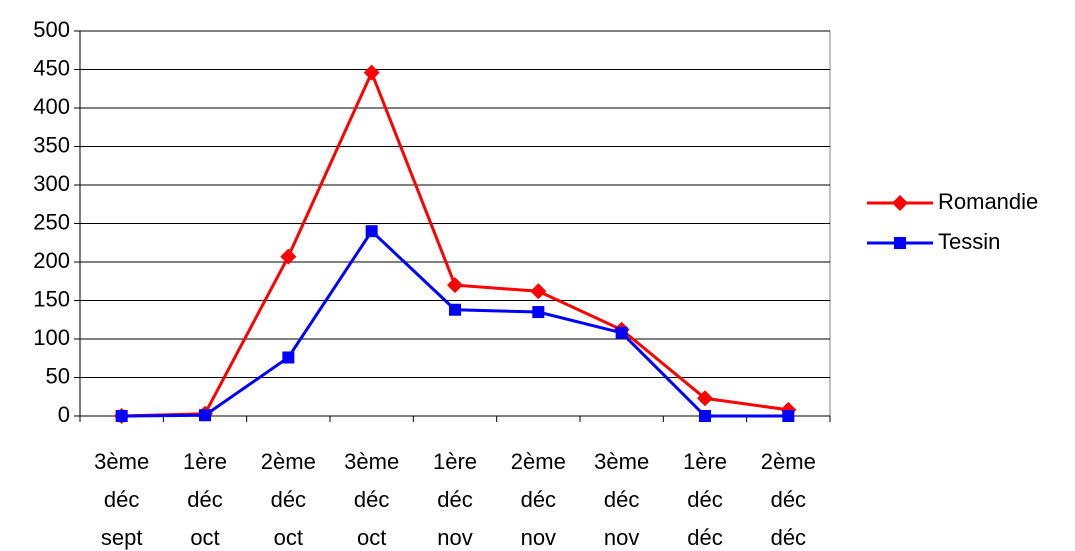 The width and height of the screenshot is (1075, 551). I want to click on legend-label: Romandie, so click(988, 201).